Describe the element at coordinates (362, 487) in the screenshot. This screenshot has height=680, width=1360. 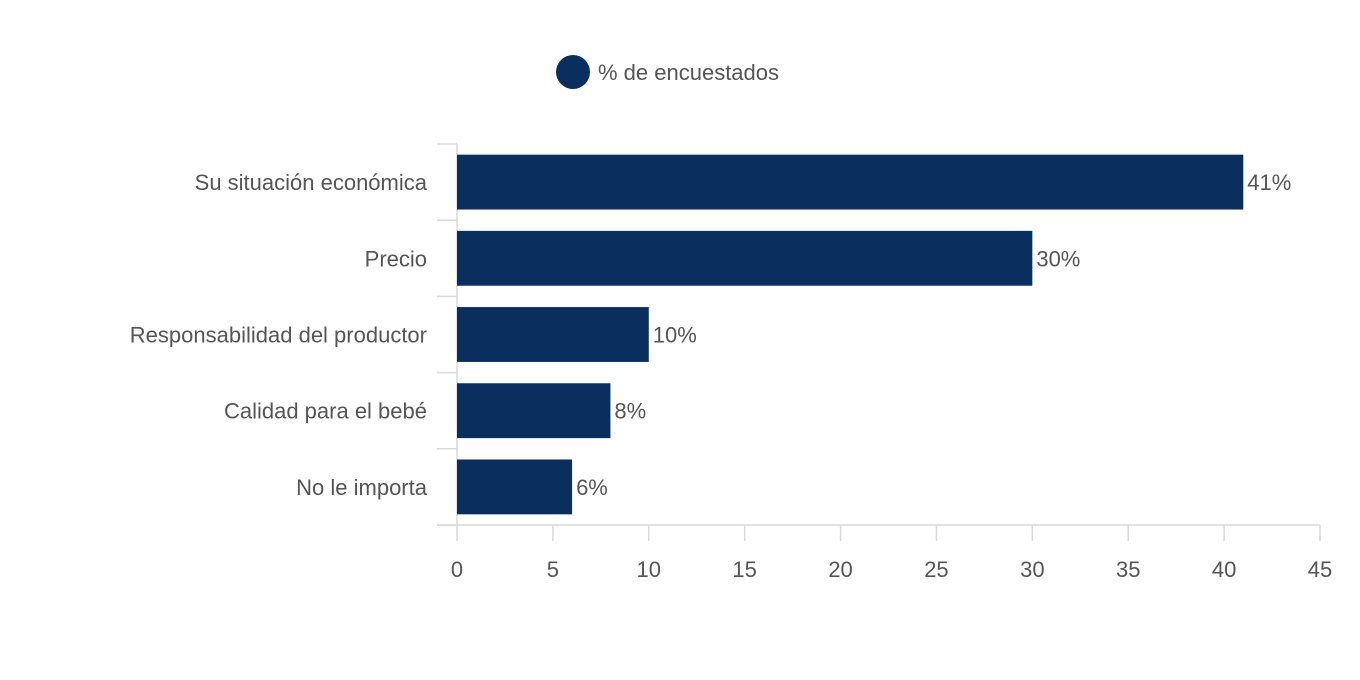
I see `category-label: No le importa` at that location.